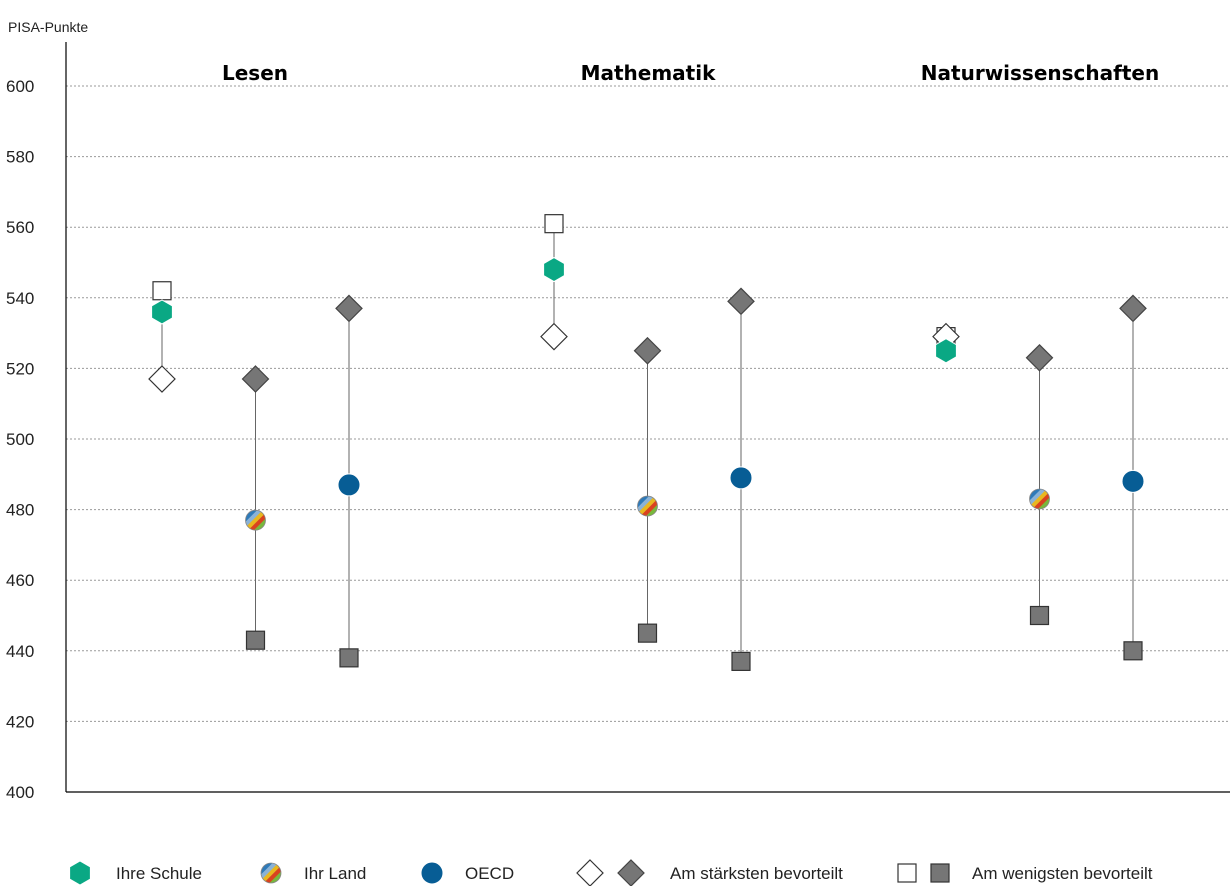 Image resolution: width=1230 pixels, height=886 pixels. Describe the element at coordinates (20, 651) in the screenshot. I see `y-tick-label: 440` at that location.